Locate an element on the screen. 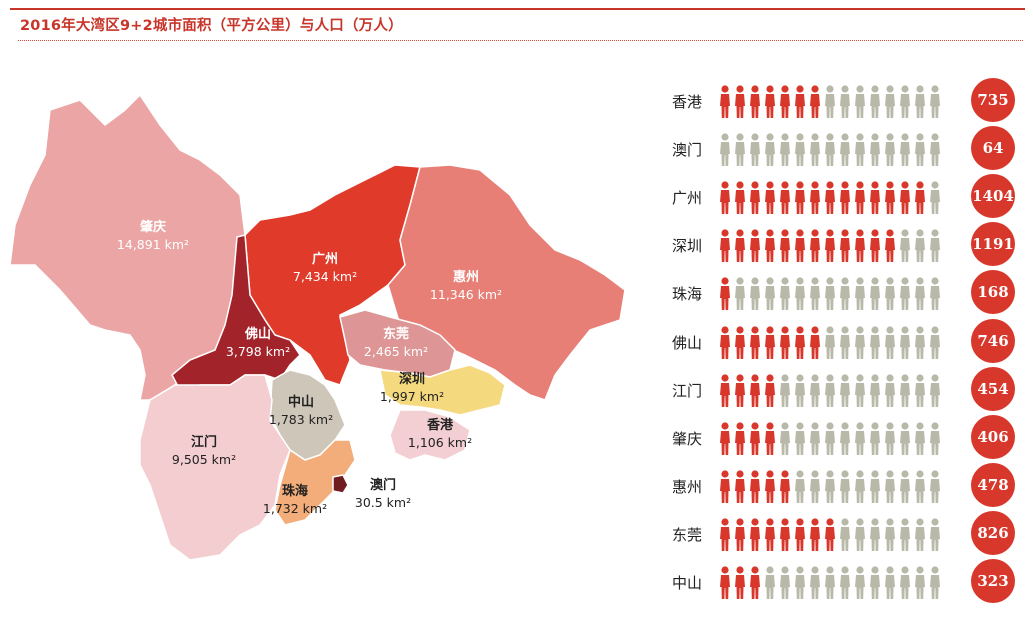  population-badge: 1404 is located at coordinates (993, 196).